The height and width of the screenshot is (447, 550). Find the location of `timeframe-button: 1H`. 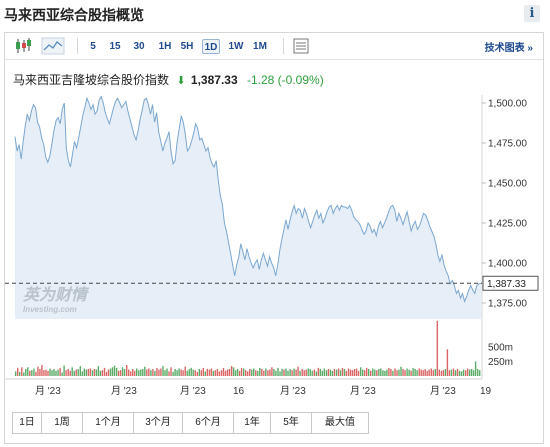

timeframe-button: 1H is located at coordinates (165, 46).